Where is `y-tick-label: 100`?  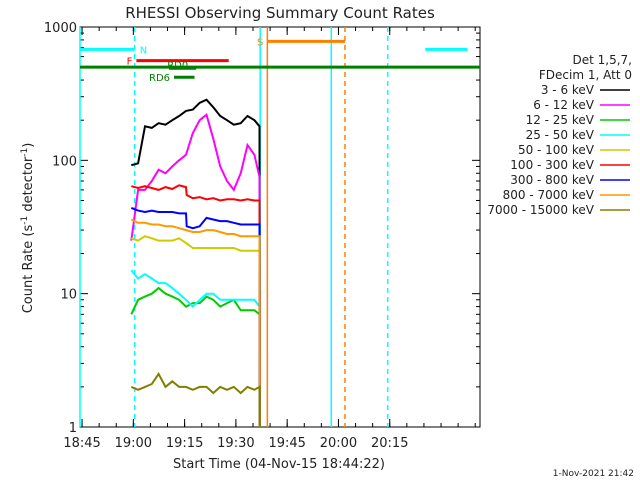 y-tick-label: 100 is located at coordinates (64, 161).